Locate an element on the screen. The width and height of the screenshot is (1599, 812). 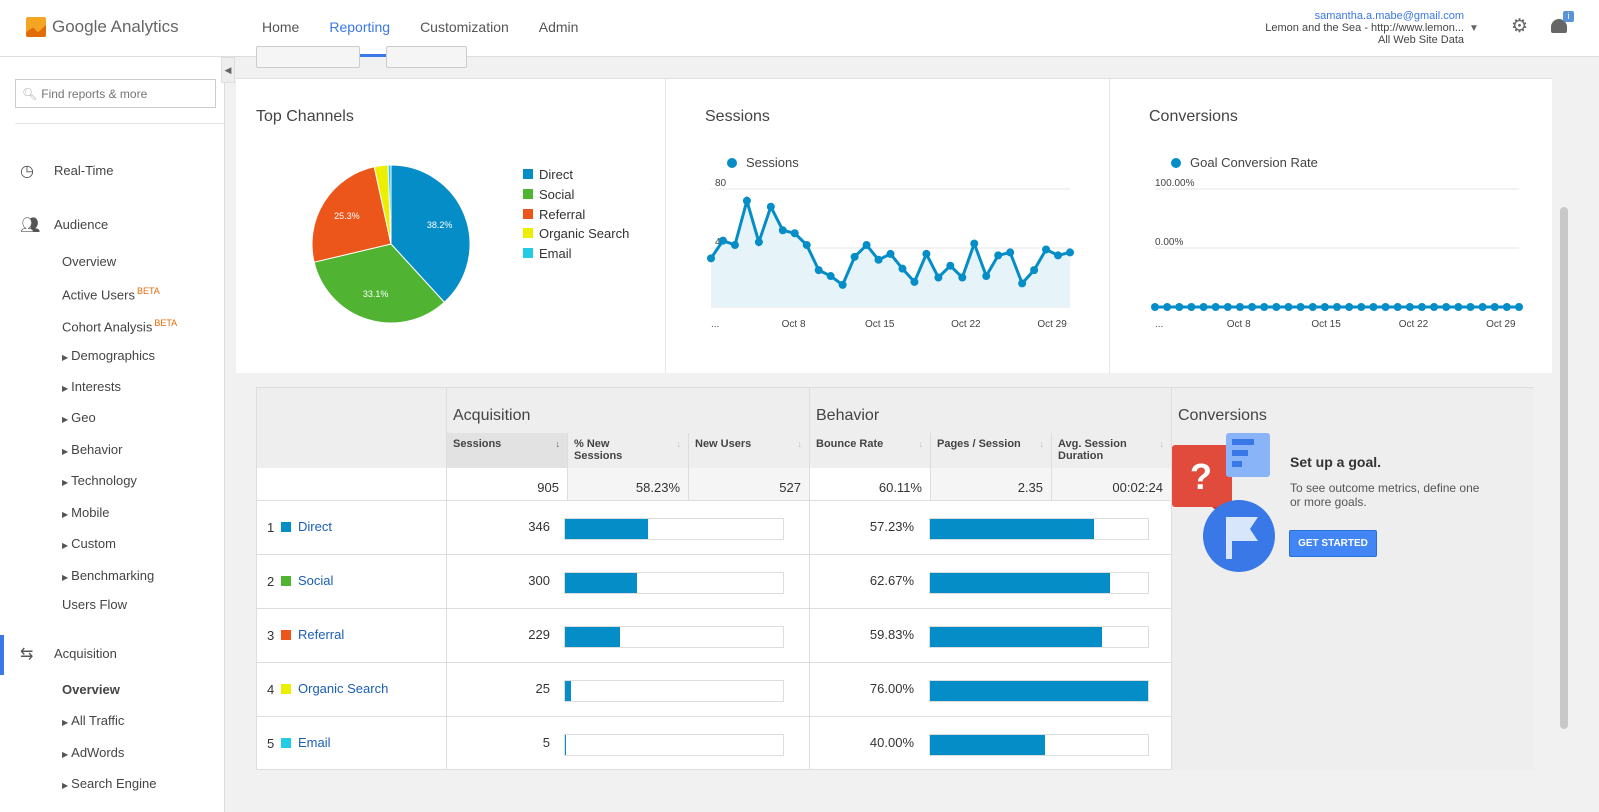
conversion-series-legend: Goal Conversion Rate is located at coordinates (1244, 162).